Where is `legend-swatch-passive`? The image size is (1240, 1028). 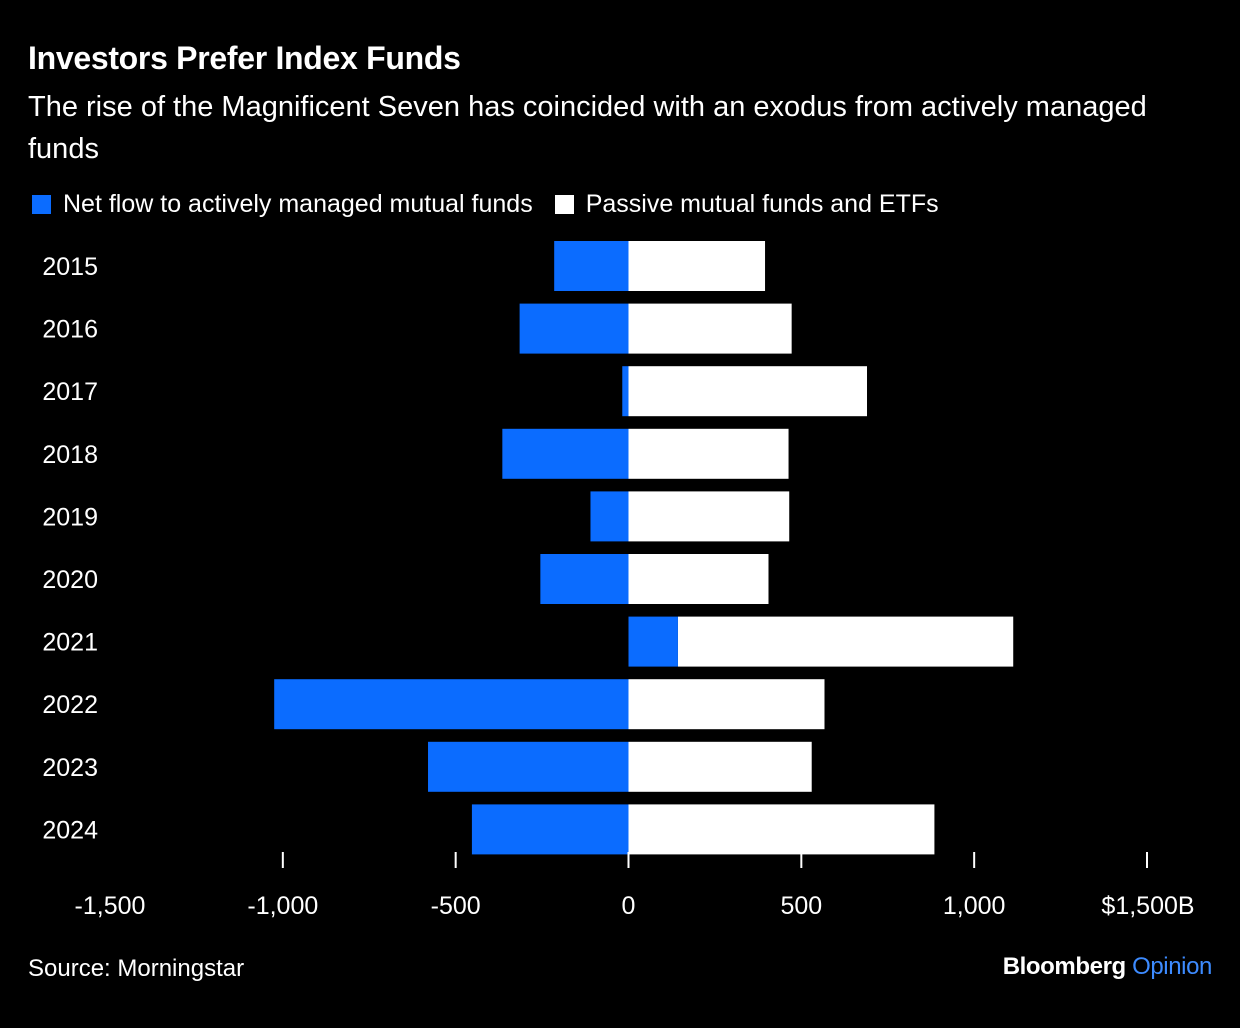 legend-swatch-passive is located at coordinates (564, 204).